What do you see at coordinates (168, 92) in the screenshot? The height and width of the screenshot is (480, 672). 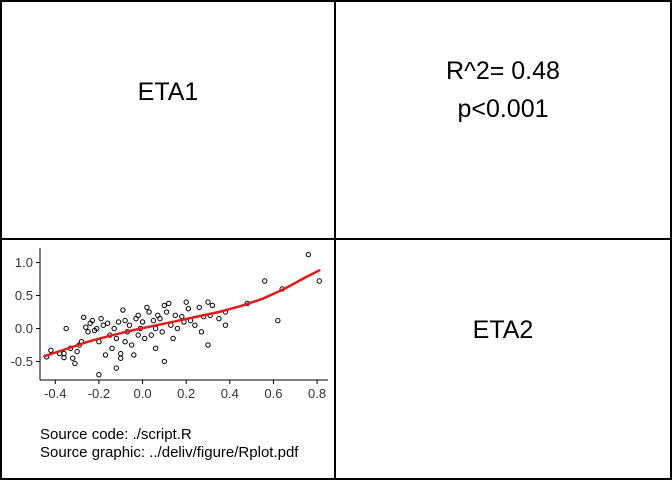 I see `variable-label-eta1: ETA1` at bounding box center [168, 92].